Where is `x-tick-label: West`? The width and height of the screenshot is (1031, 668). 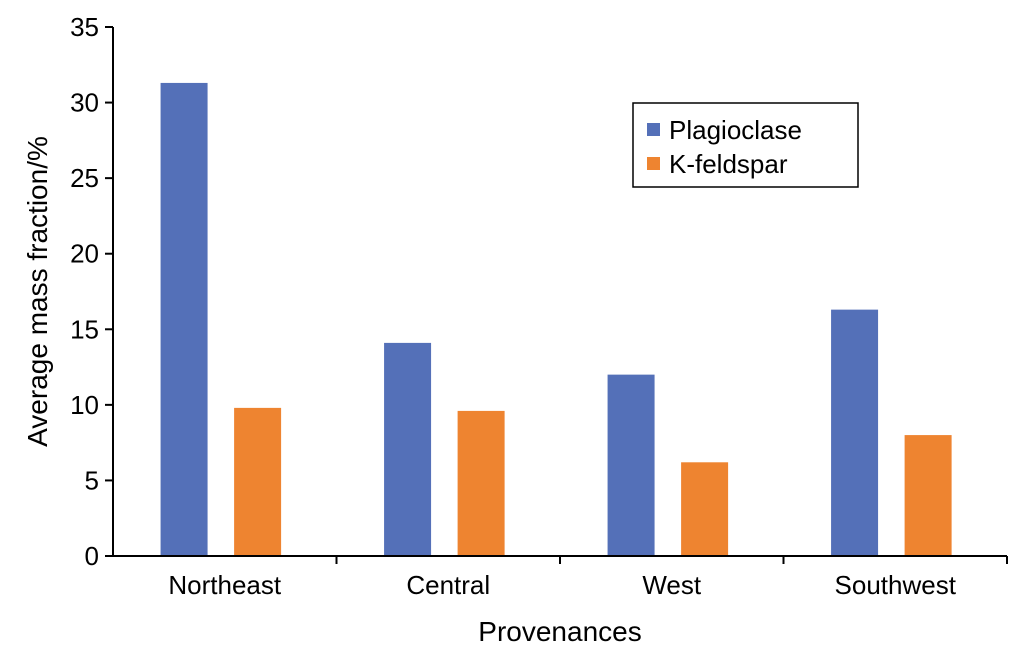 x-tick-label: West is located at coordinates (672, 585).